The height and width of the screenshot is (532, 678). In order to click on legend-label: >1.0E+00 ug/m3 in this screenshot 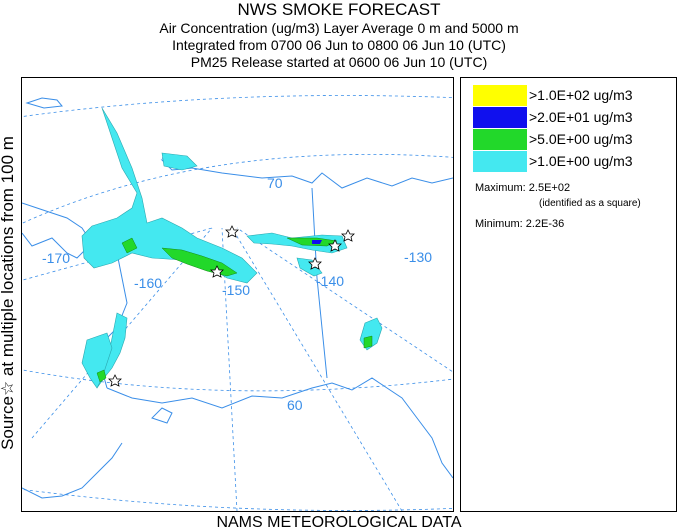, I will do `click(581, 161)`.